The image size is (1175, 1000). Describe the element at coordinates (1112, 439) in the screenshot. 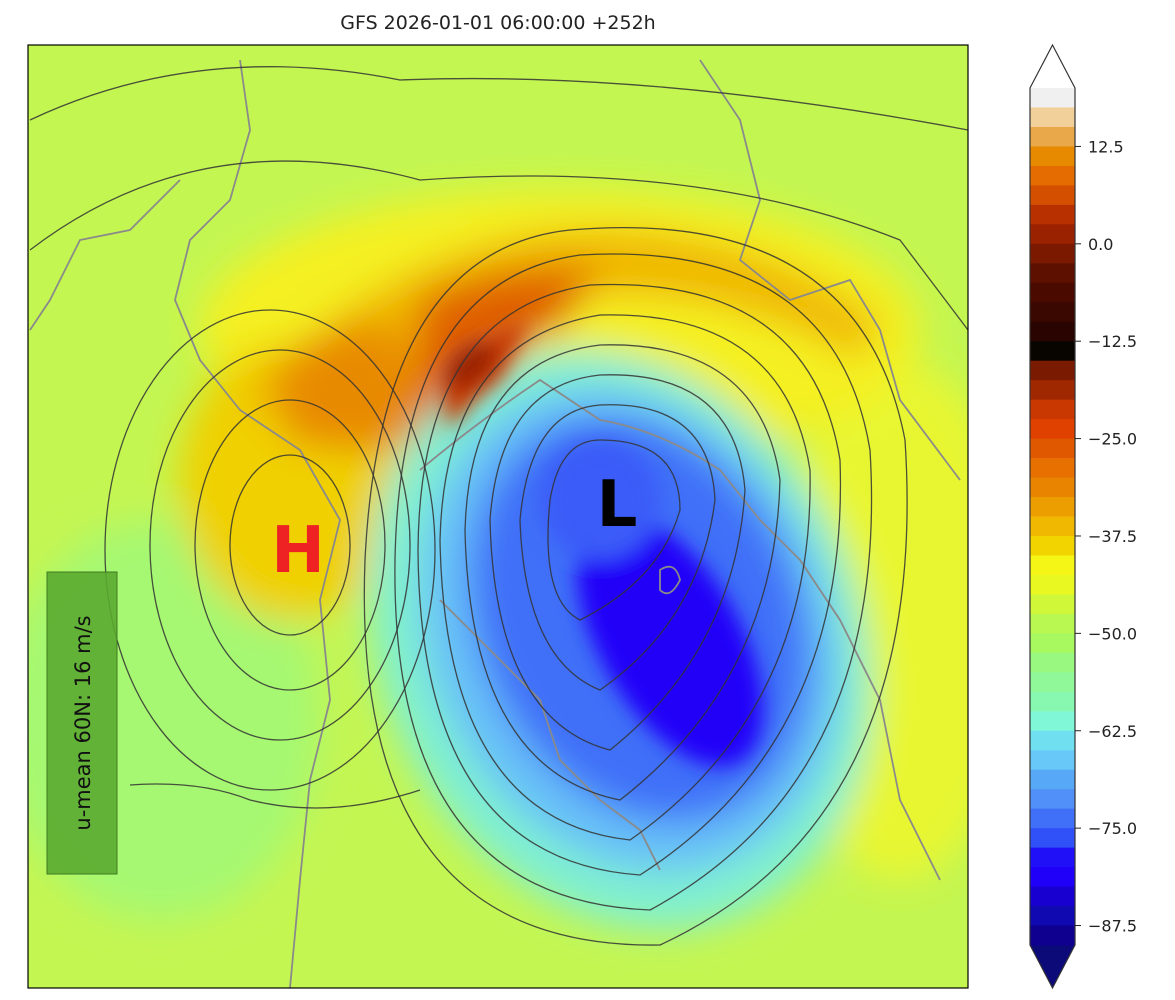

I see `colorbar-tick-label: −25.0` at that location.